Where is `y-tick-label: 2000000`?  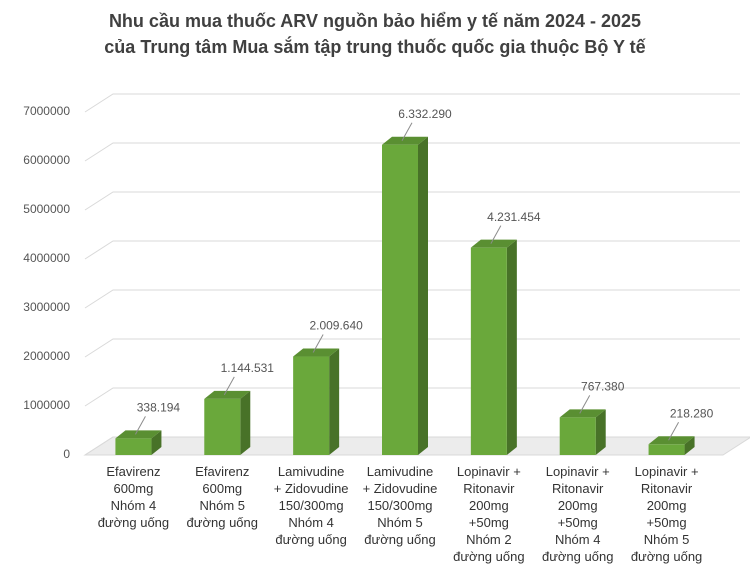 y-tick-label: 2000000 is located at coordinates (46, 356).